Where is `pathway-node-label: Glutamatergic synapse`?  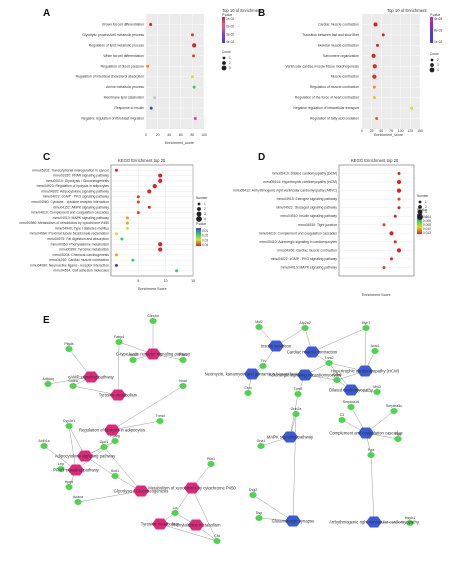
pathway-node-label: Glutamatergic synapse is located at coordinates (293, 521).